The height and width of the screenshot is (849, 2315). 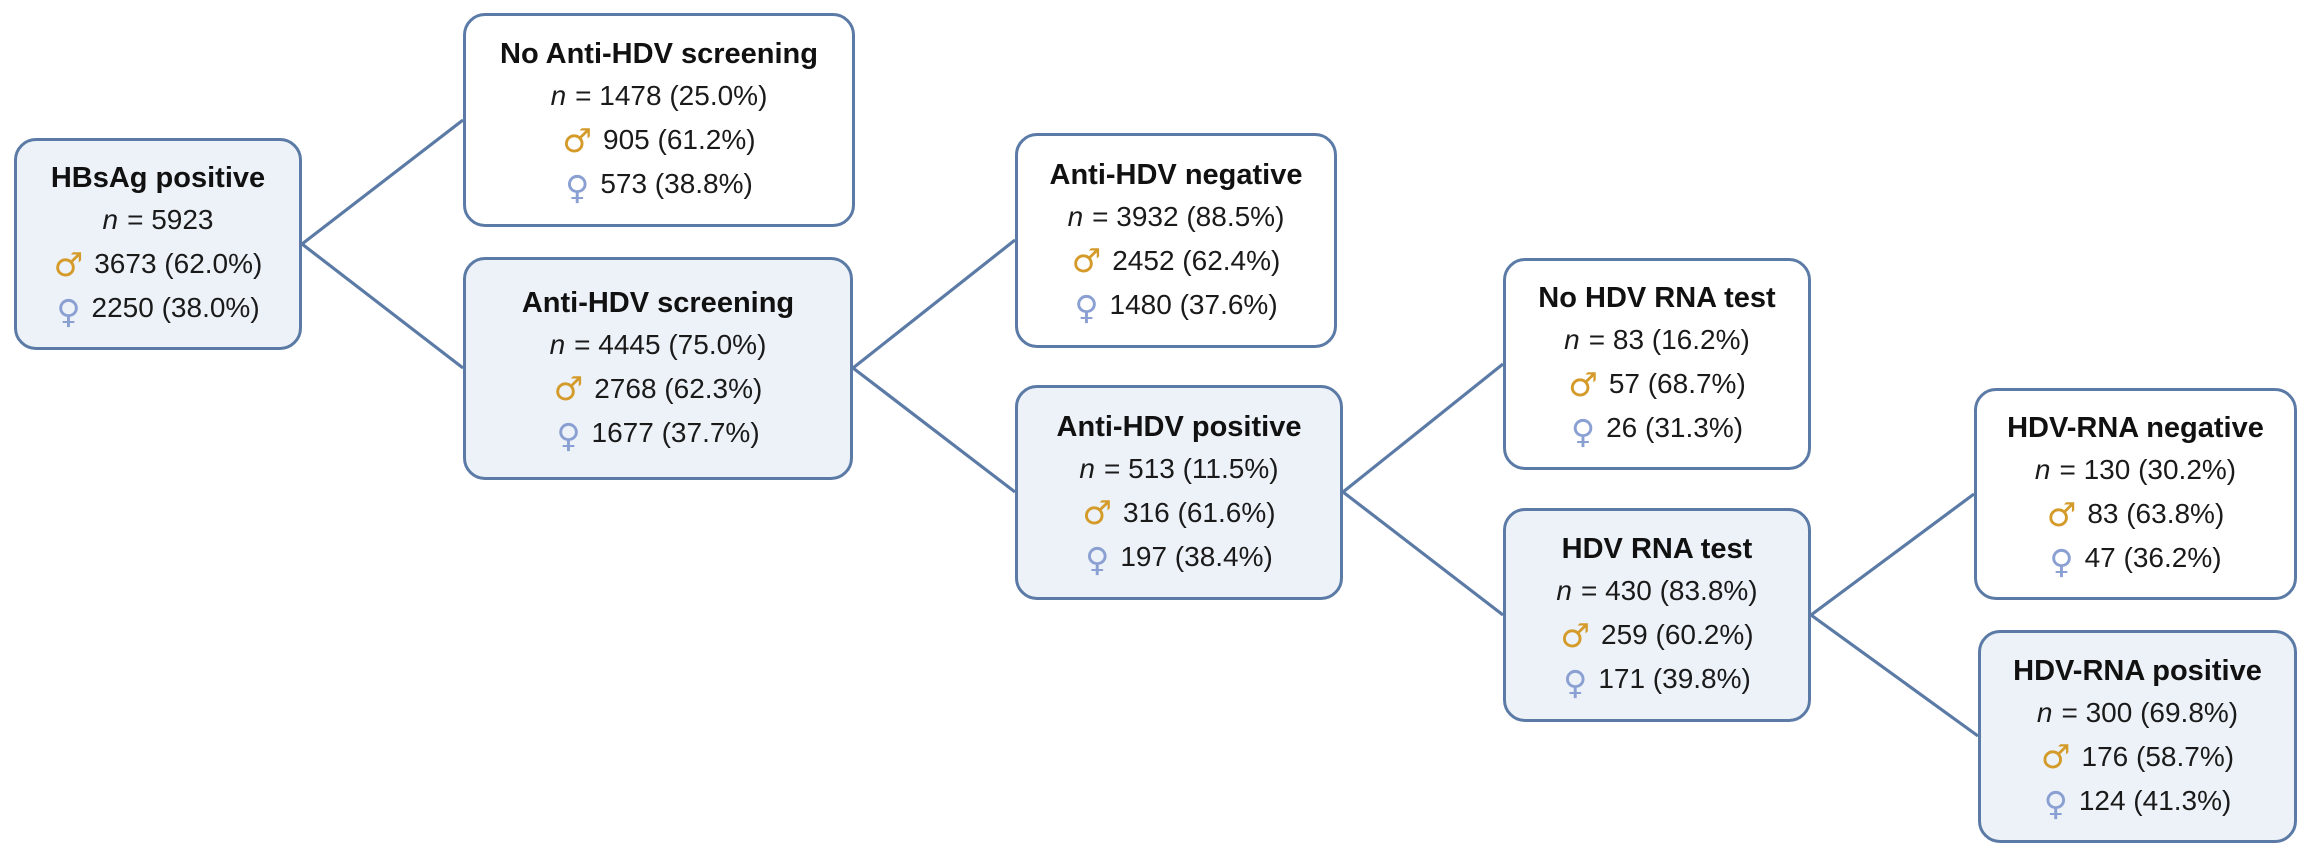 I want to click on node-title: HDV RNA test, so click(x=1657, y=549).